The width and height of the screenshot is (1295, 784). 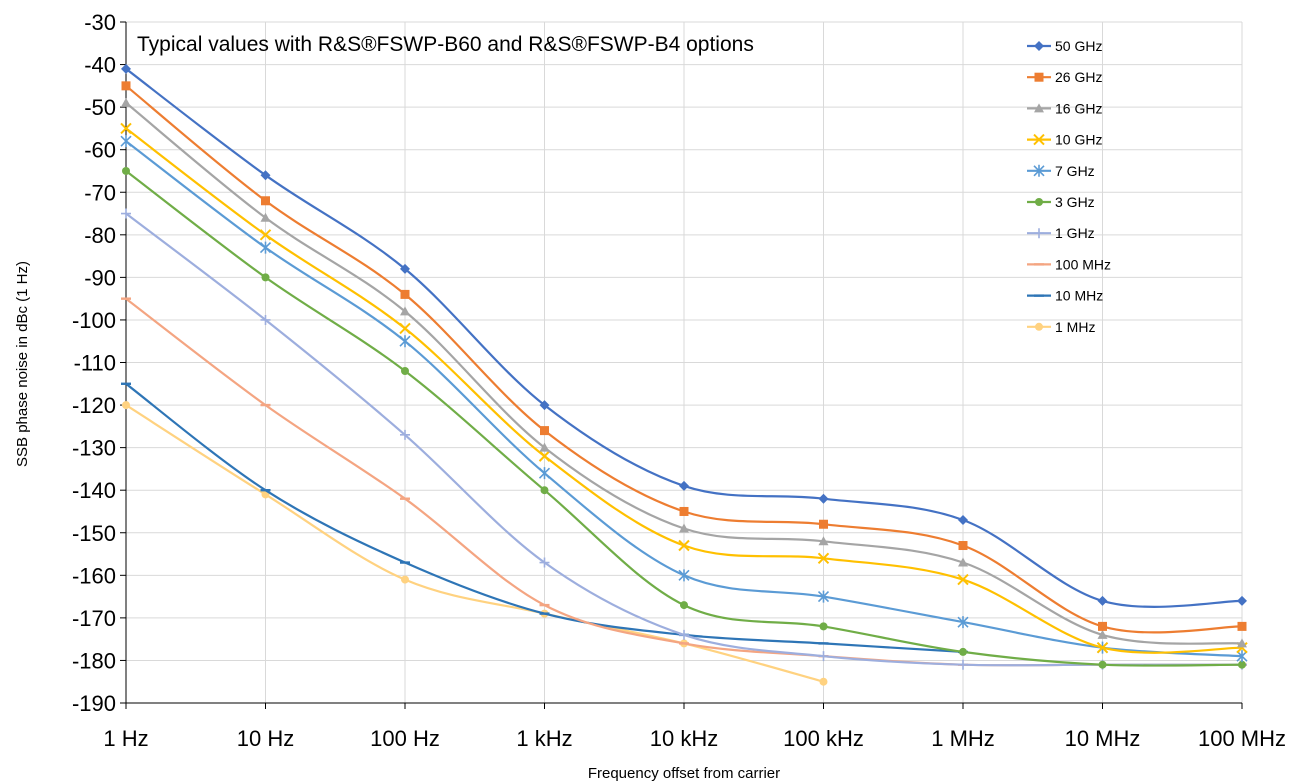 I want to click on legend-label: 7 GHz, so click(x=1075, y=171).